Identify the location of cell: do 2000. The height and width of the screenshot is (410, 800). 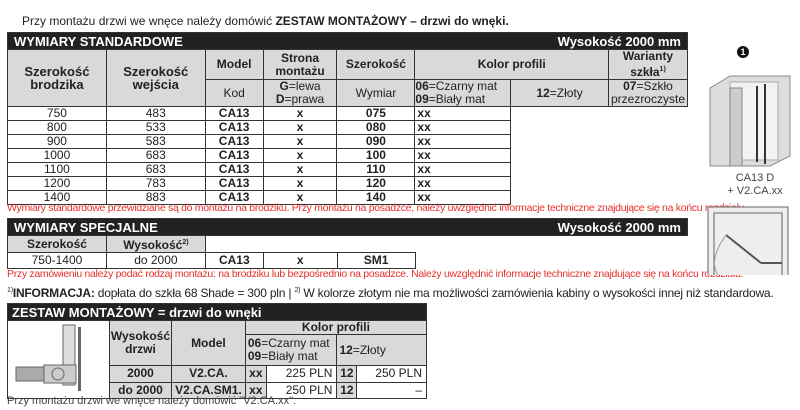
(155, 260).